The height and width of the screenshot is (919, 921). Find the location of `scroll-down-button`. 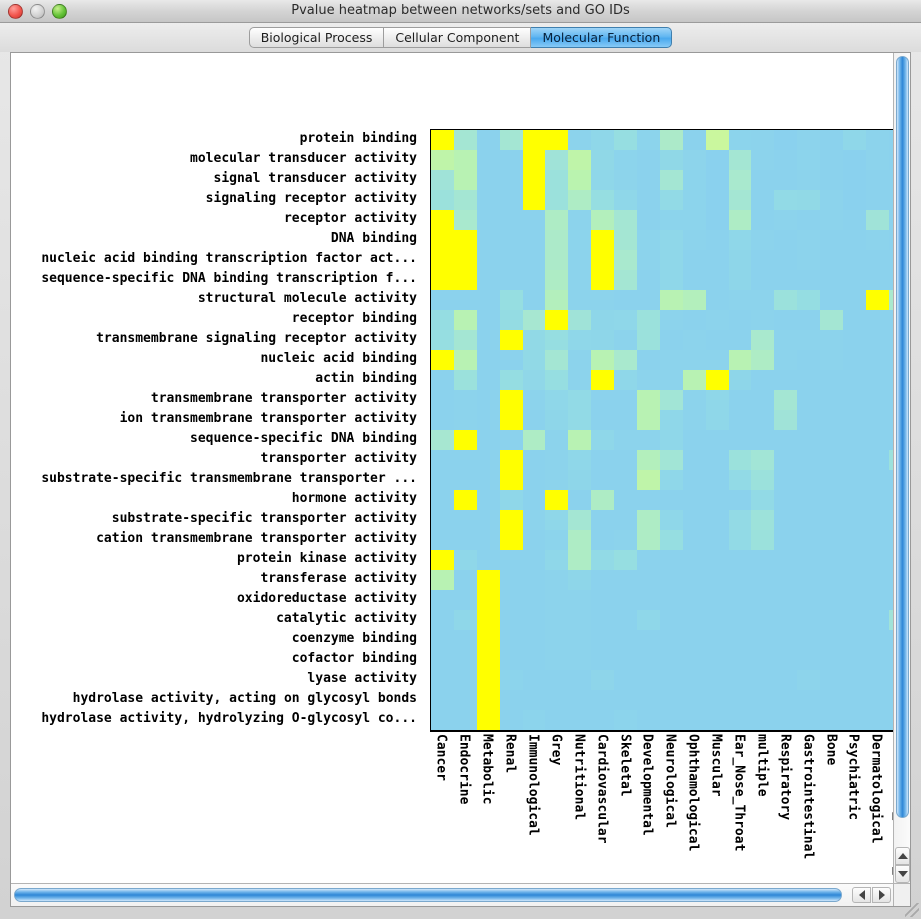

scroll-down-button is located at coordinates (902, 874).